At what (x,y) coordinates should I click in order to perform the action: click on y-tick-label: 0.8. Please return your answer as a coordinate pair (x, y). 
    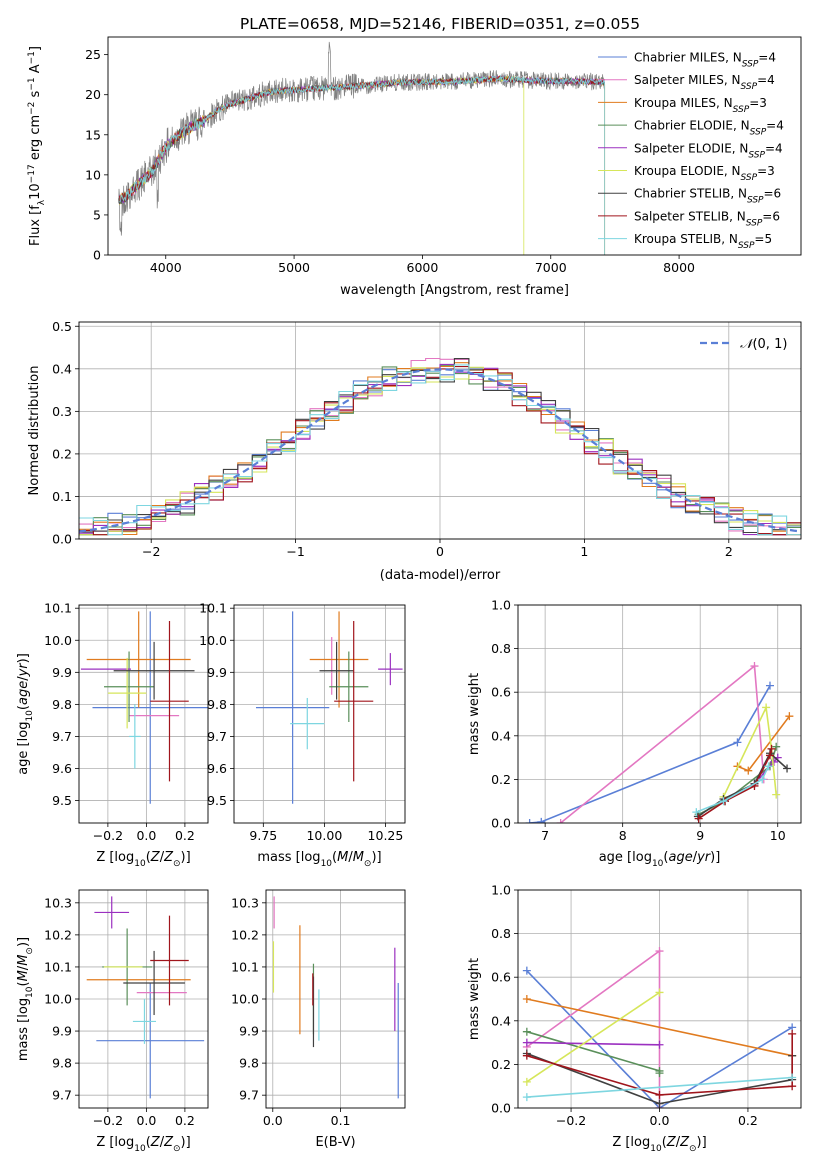
    Looking at the image, I should click on (501, 648).